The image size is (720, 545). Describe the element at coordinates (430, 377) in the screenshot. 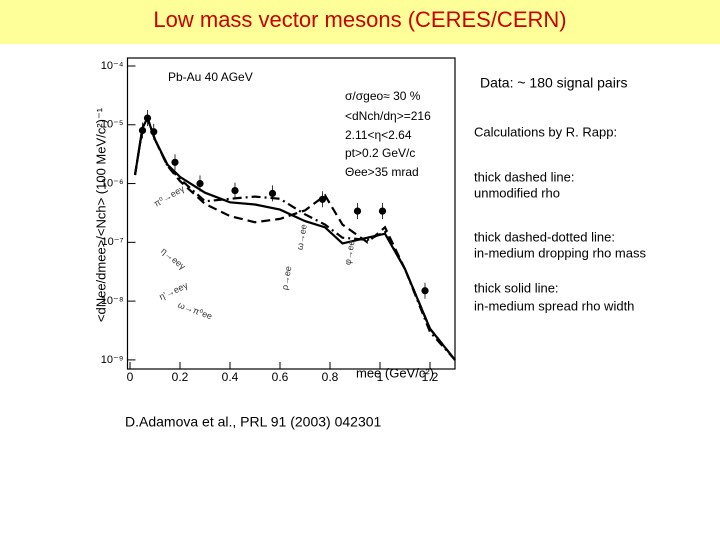

I see `x-tick-label: 1.2` at that location.